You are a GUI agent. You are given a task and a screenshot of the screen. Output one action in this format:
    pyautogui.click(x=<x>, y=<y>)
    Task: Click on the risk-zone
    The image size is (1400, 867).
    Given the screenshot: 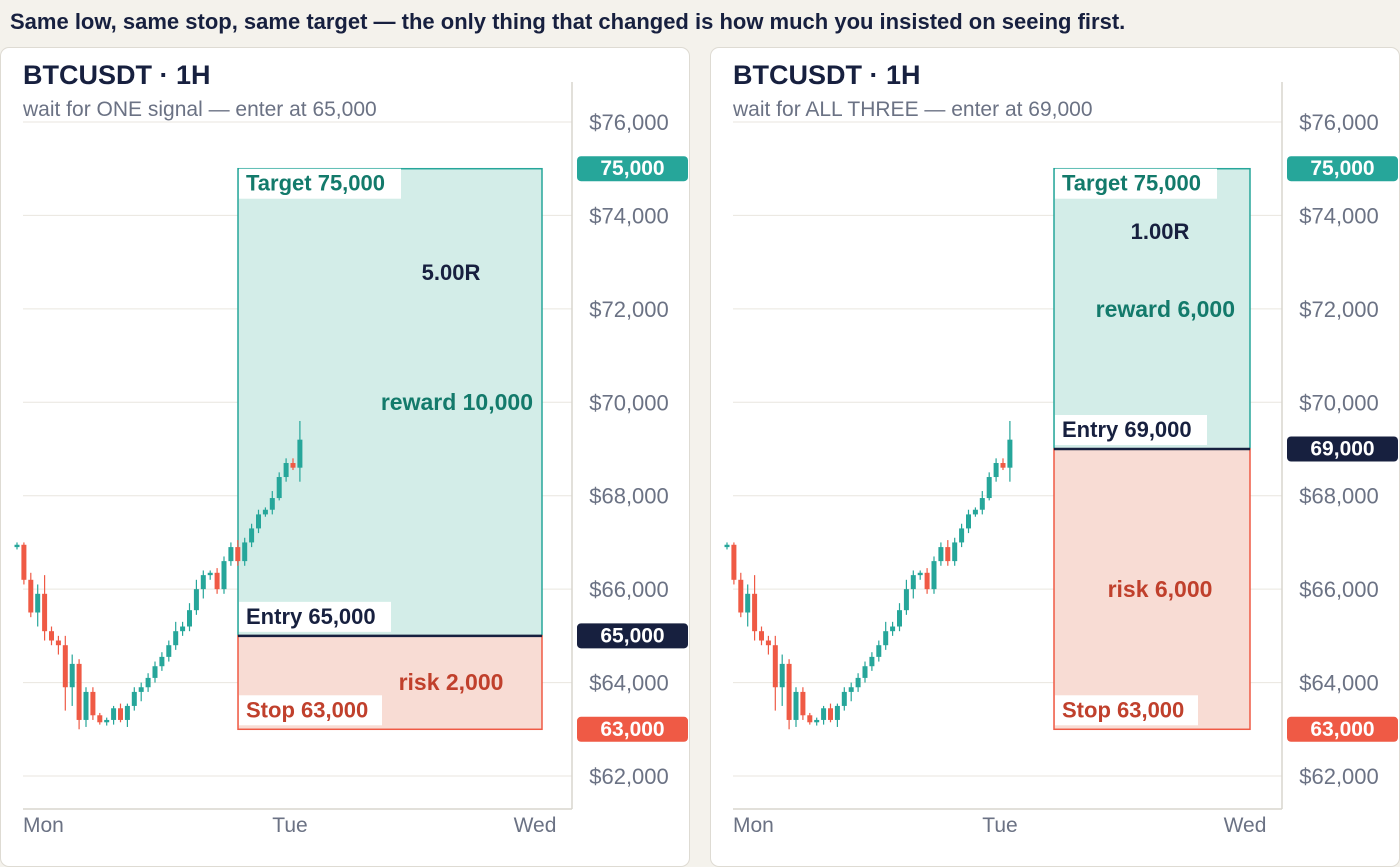 What is the action you would take?
    pyautogui.click(x=1152, y=589)
    